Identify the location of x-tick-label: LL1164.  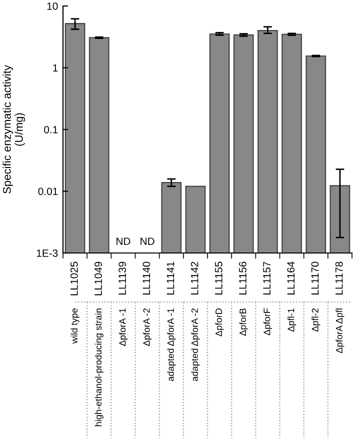
(291, 278).